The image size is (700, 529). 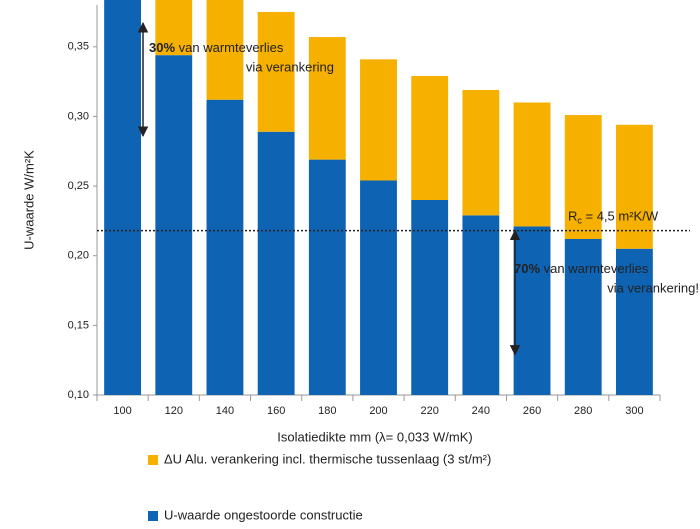 I want to click on annotation: 70% van warmteverlies, so click(x=581, y=268).